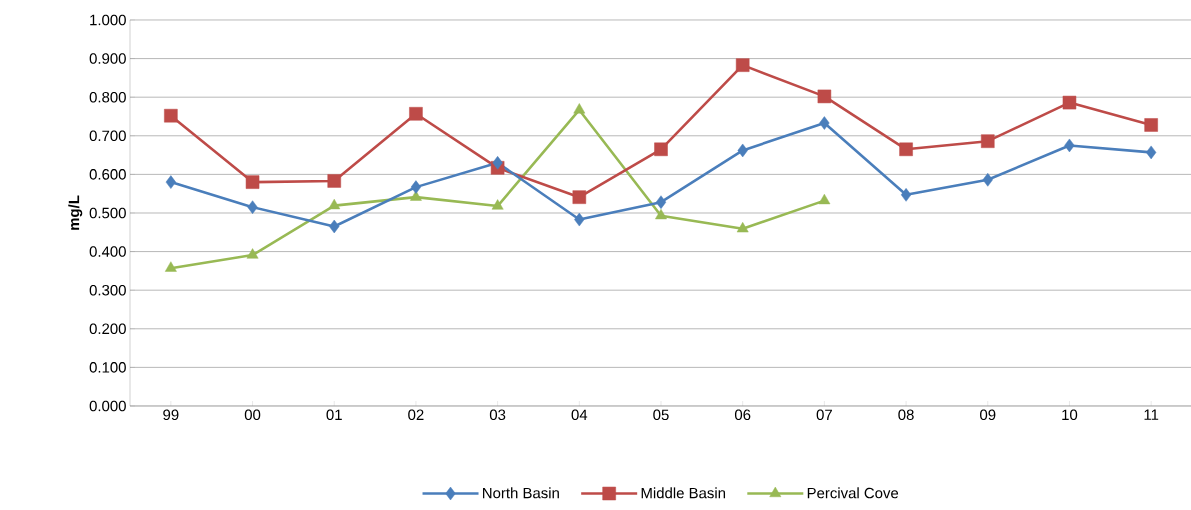 The image size is (1191, 510). I want to click on y-tick-label: 0.600, so click(107, 174).